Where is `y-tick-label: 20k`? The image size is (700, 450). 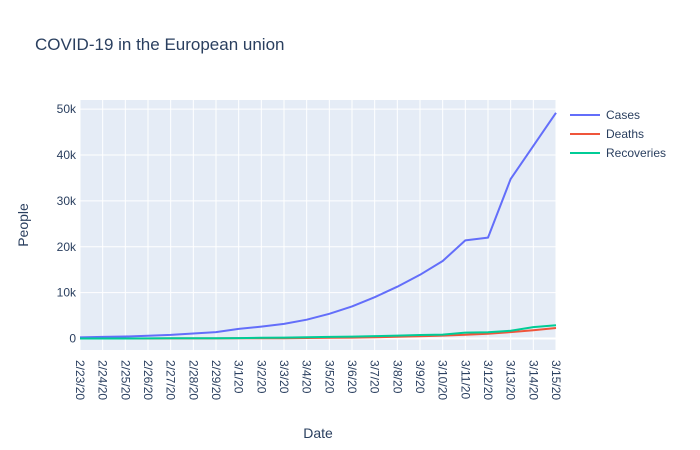
y-tick-label: 20k is located at coordinates (67, 247).